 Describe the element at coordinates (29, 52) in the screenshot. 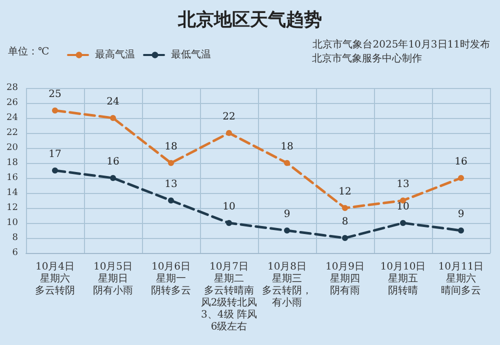

I see `text: 单位：℃` at that location.